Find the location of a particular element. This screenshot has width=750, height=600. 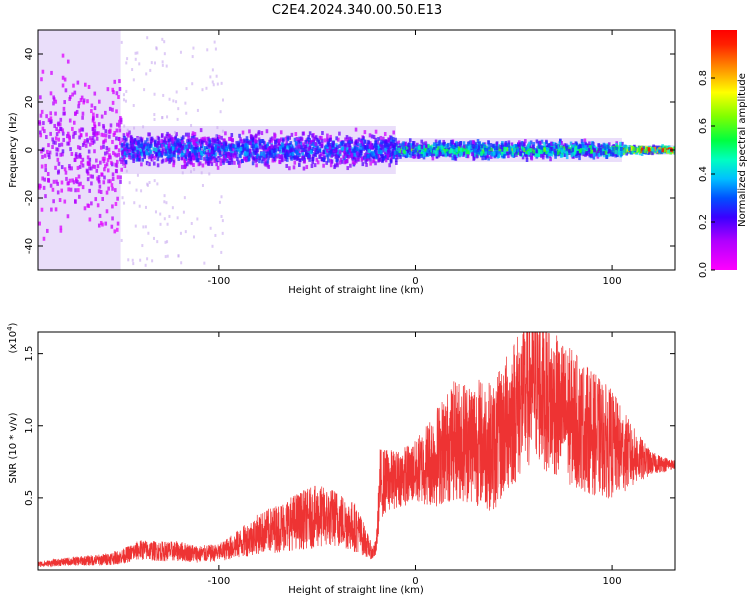

snr-y-tick-label: 0.5 is located at coordinates (29, 498).